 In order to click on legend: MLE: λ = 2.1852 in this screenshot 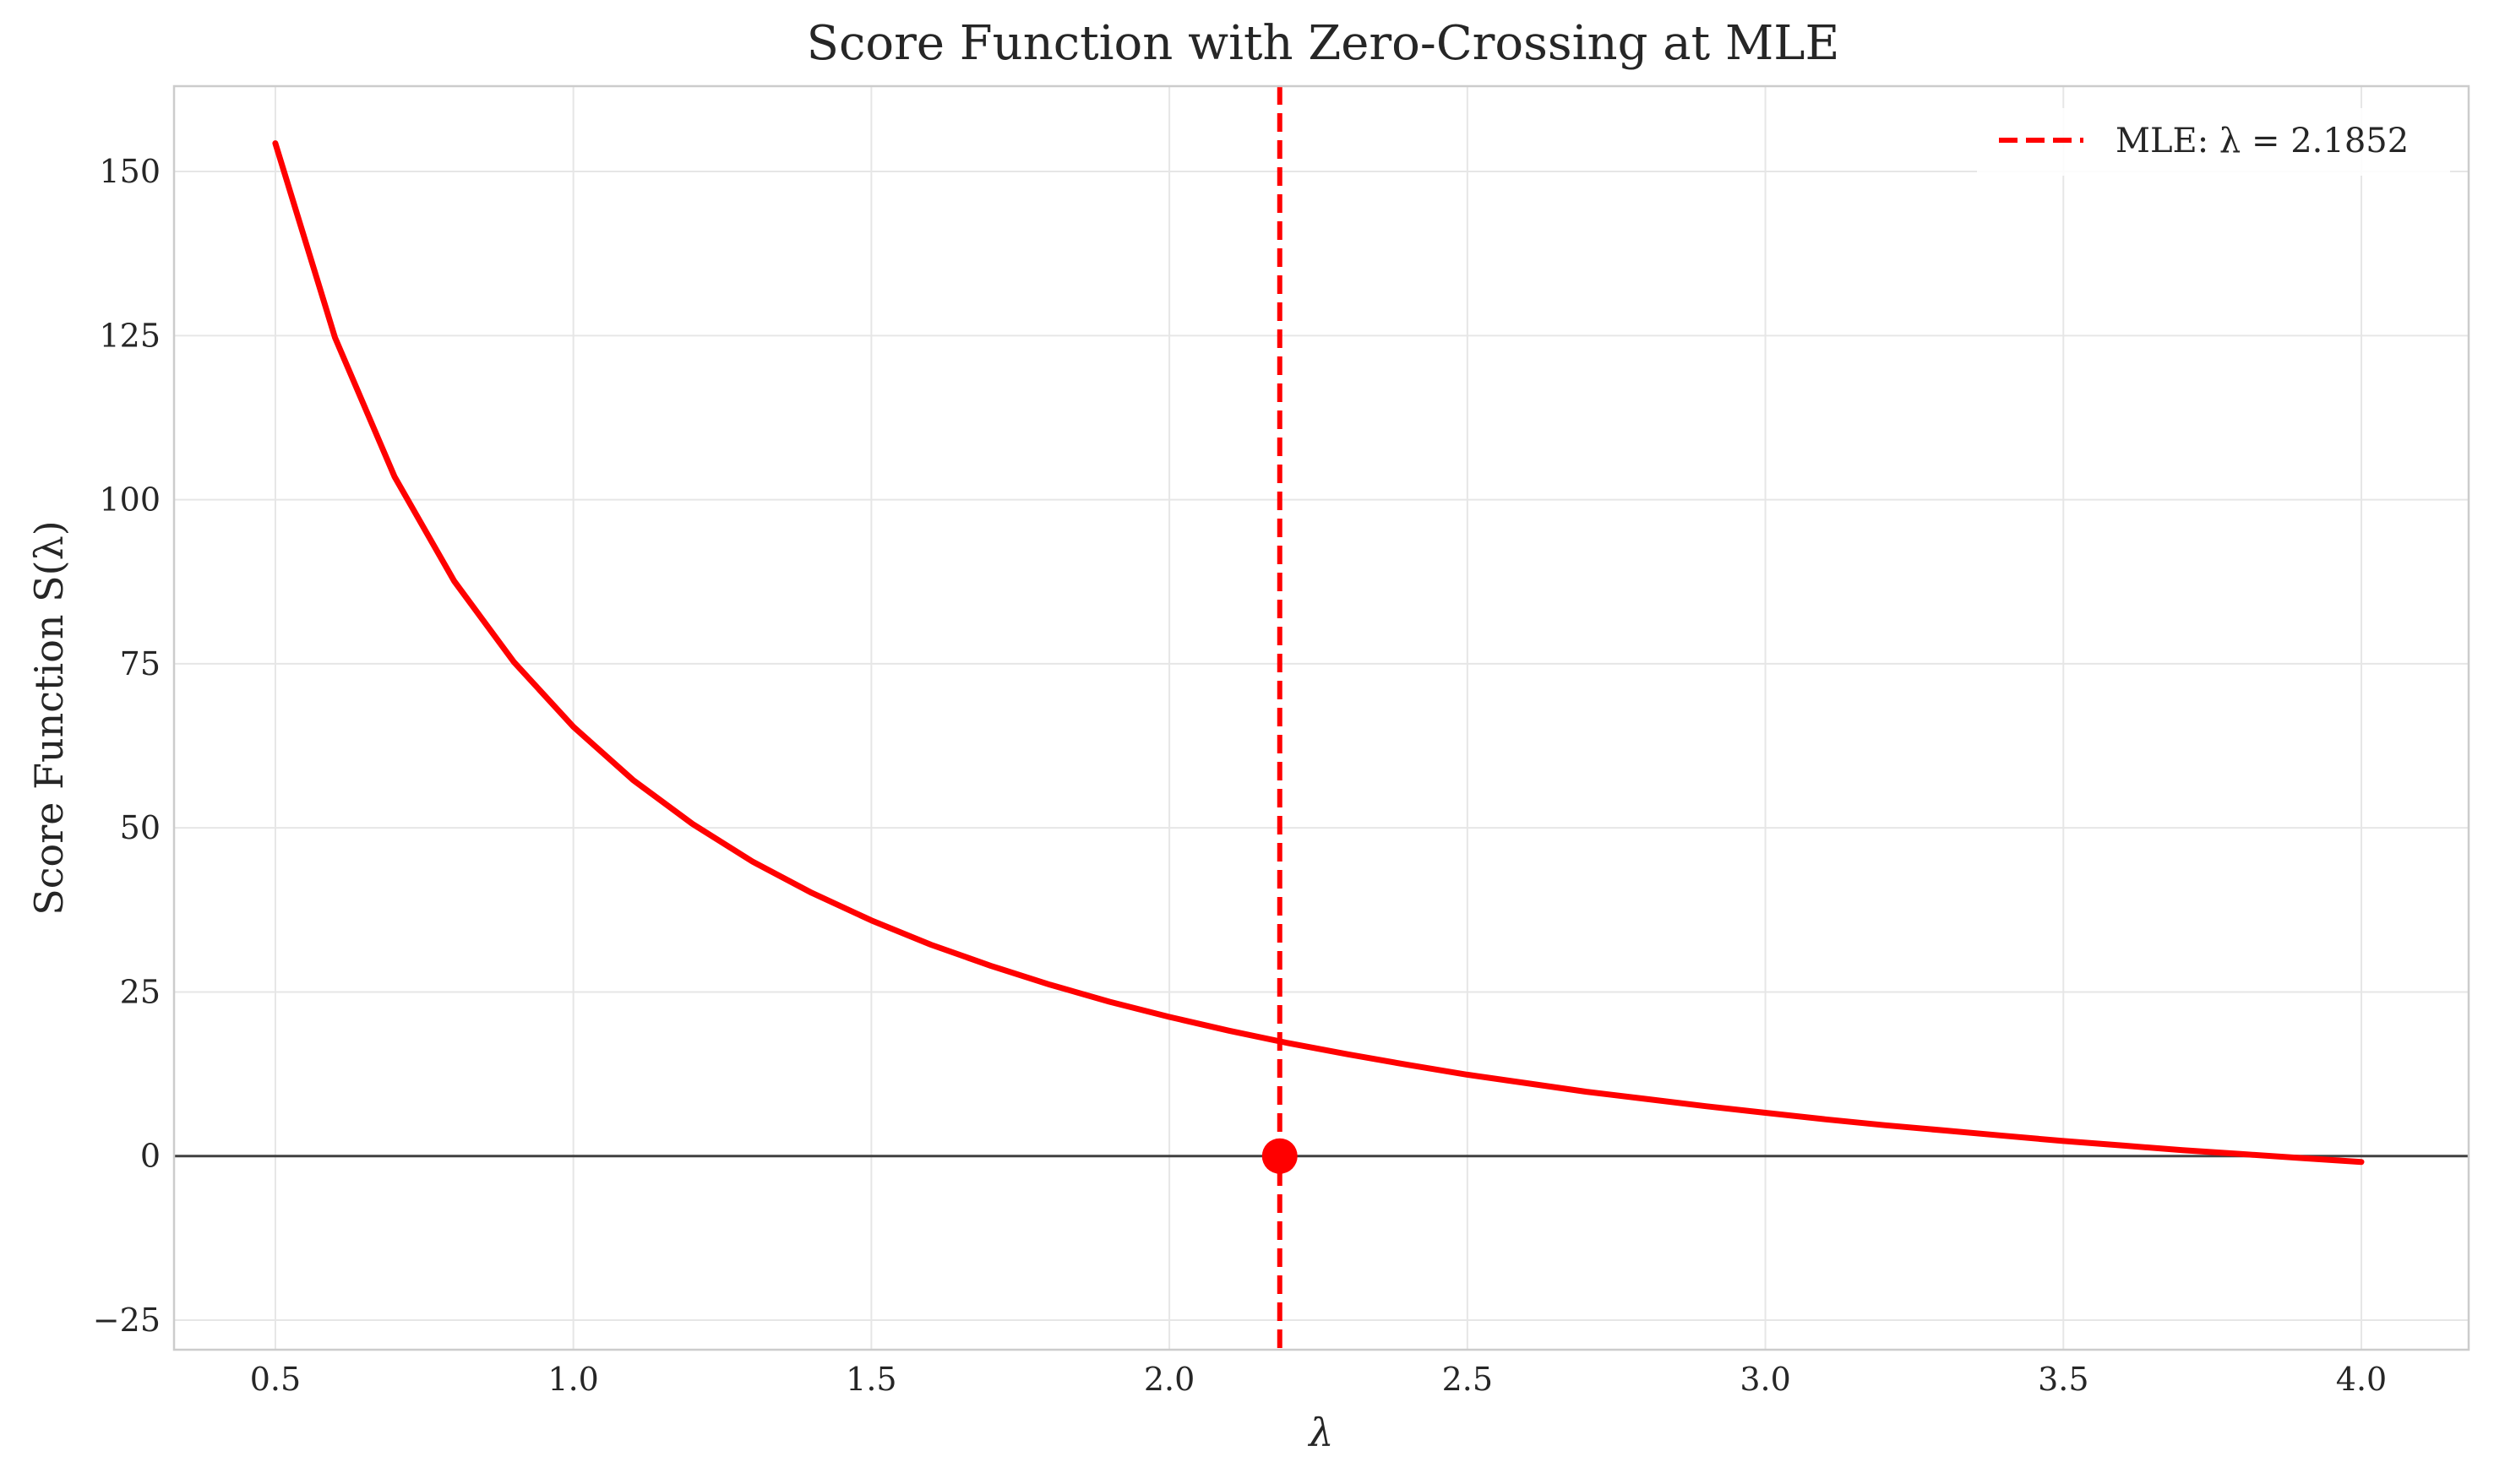, I will do `click(2213, 142)`.